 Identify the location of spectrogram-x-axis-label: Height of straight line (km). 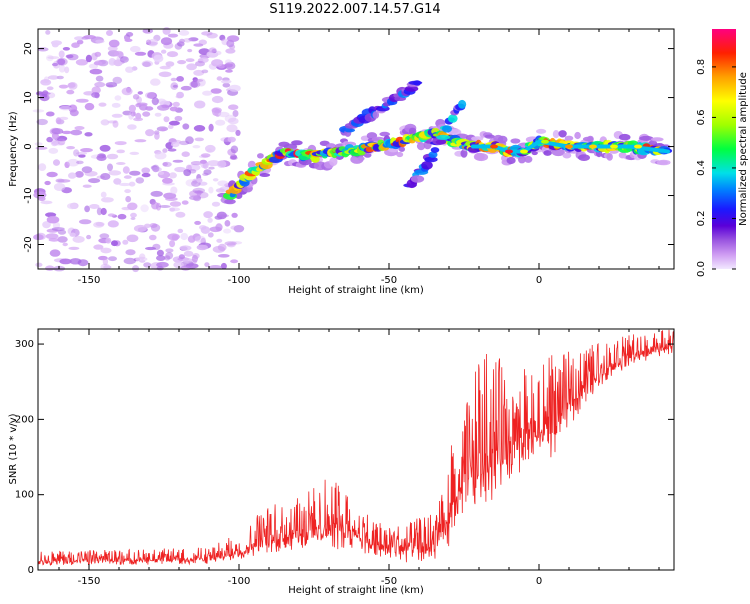
(356, 290).